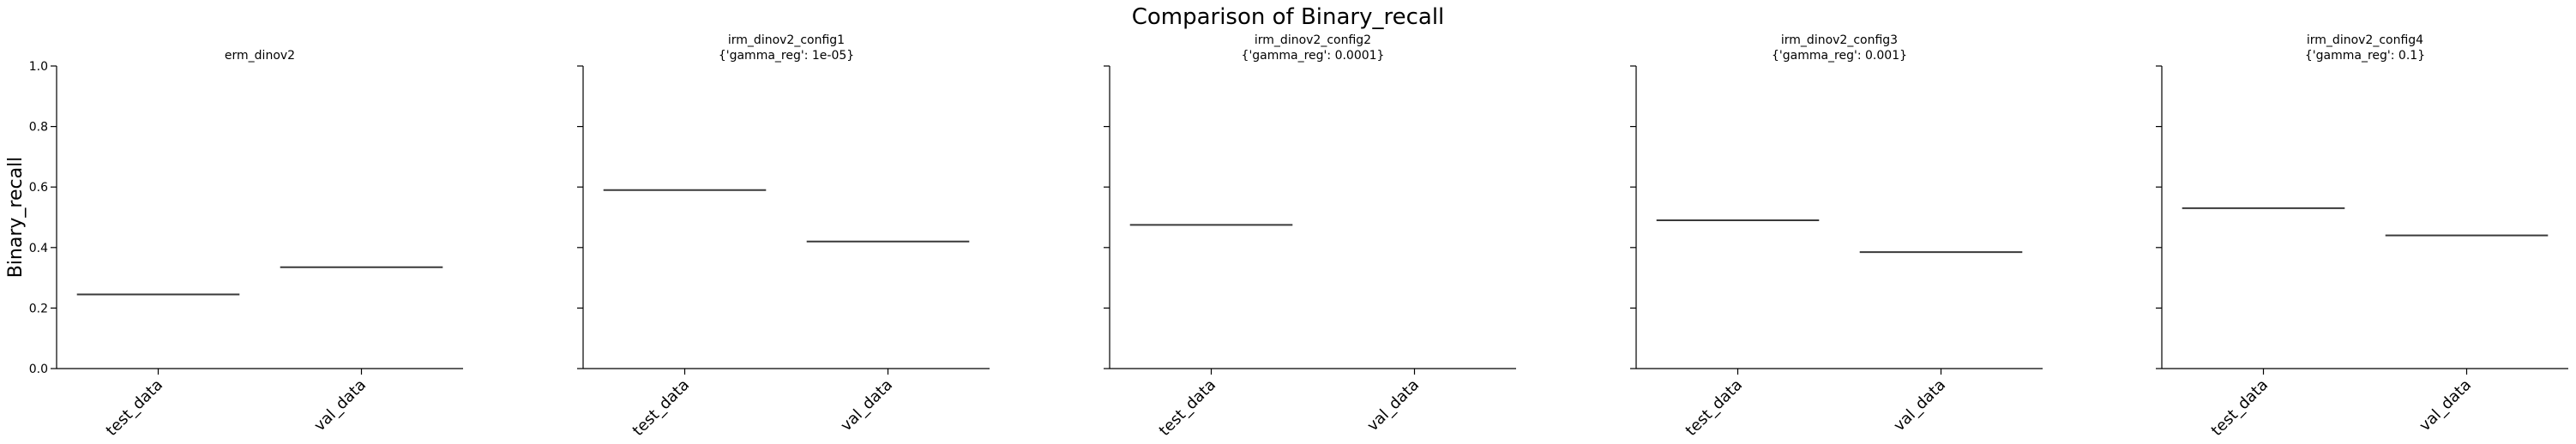  Describe the element at coordinates (38, 67) in the screenshot. I see `y-tick-label: 1.0` at that location.